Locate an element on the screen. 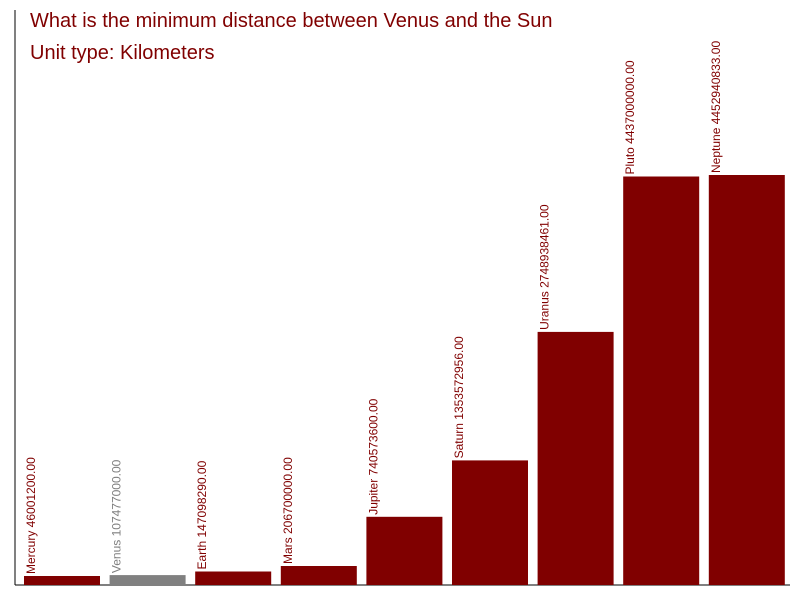 The height and width of the screenshot is (600, 800). bar-uranus is located at coordinates (575, 458).